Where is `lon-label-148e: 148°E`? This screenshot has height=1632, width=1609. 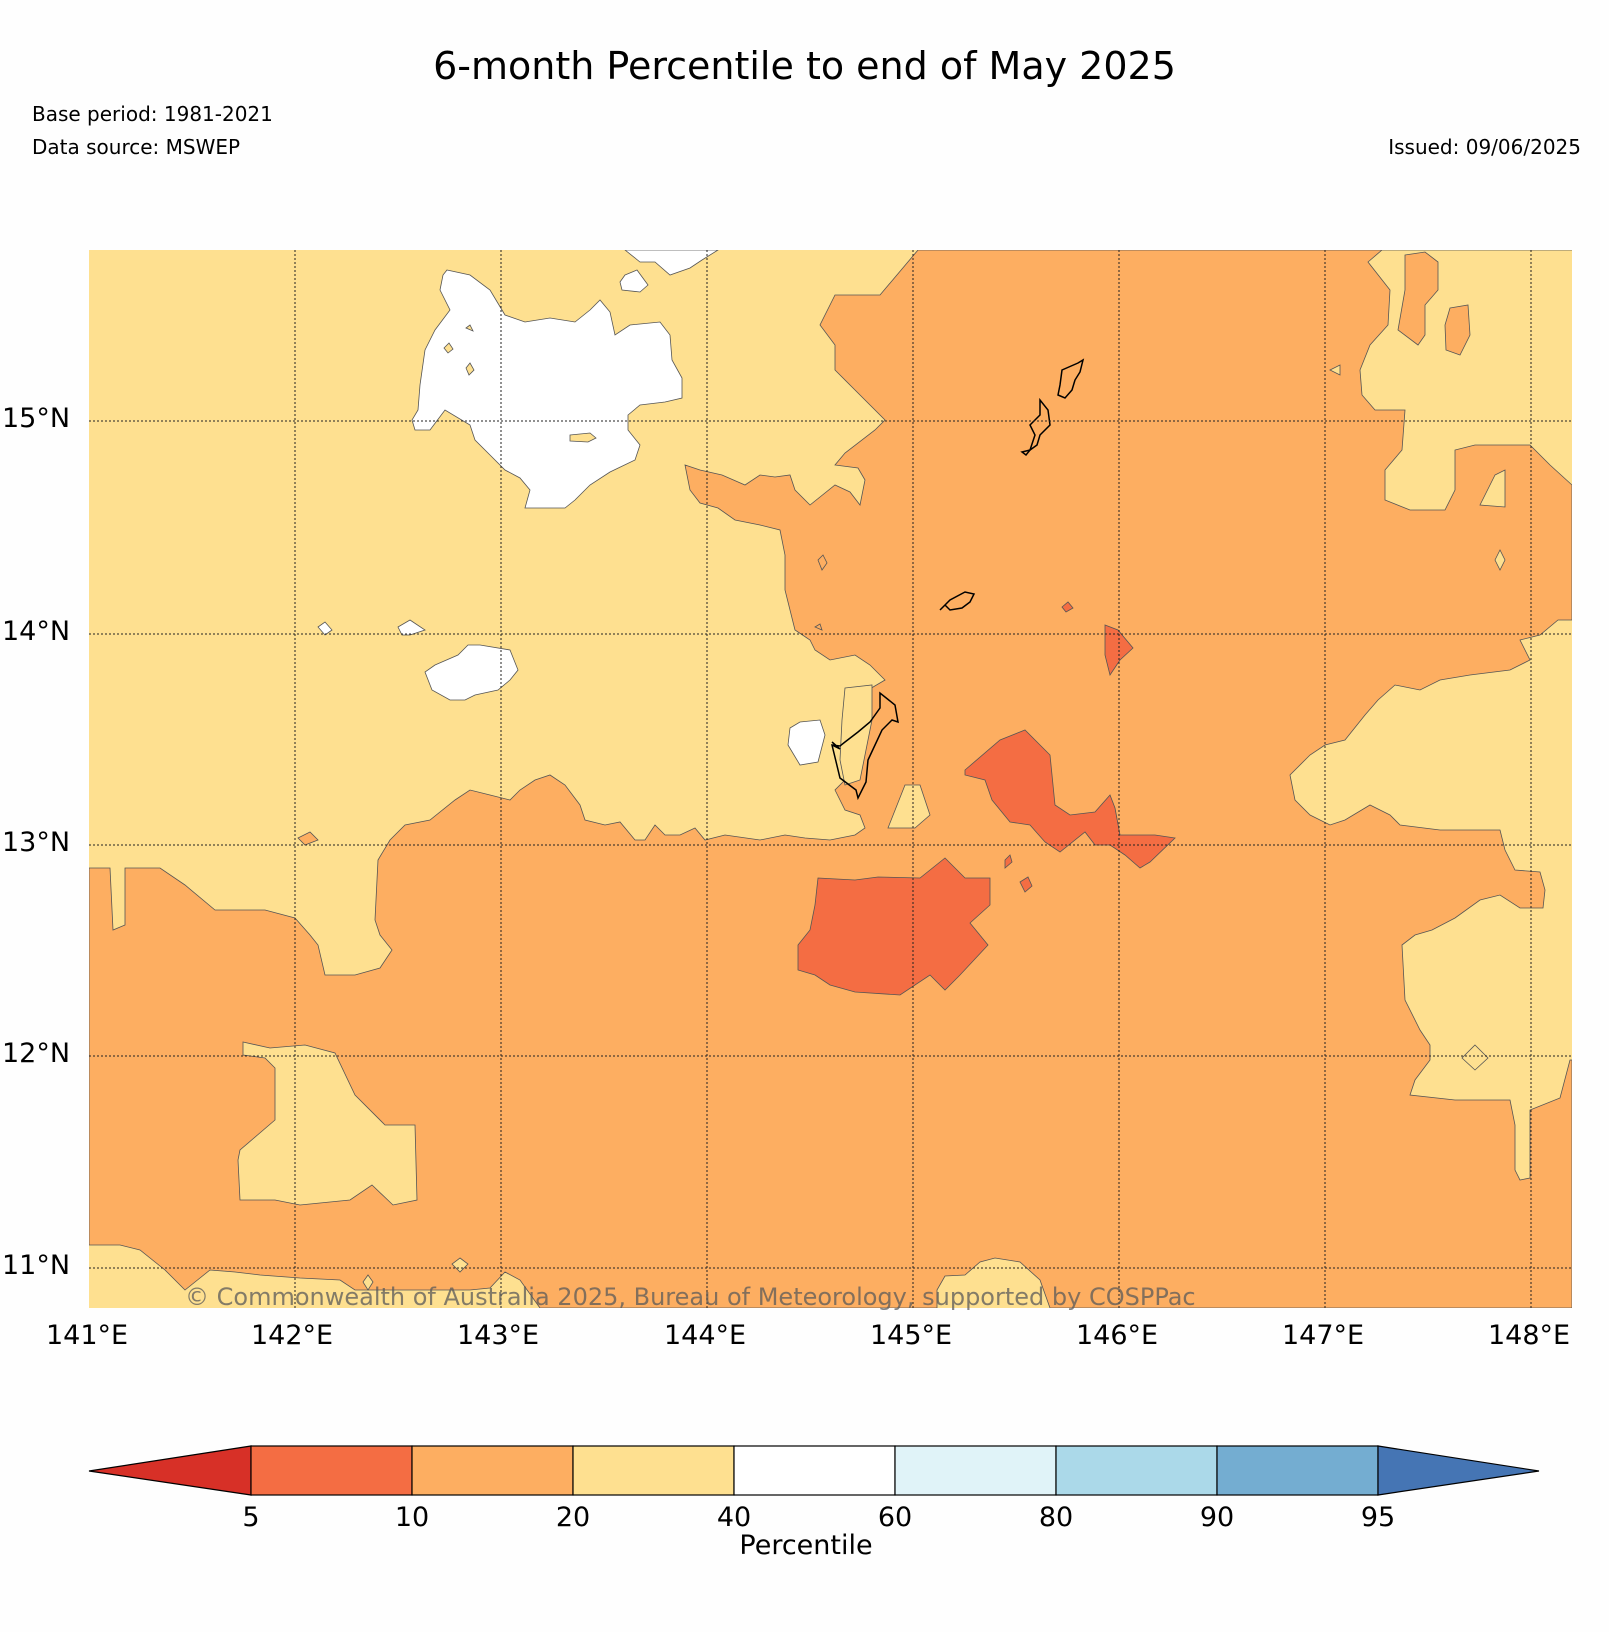
lon-label-148e: 148°E is located at coordinates (1529, 1335).